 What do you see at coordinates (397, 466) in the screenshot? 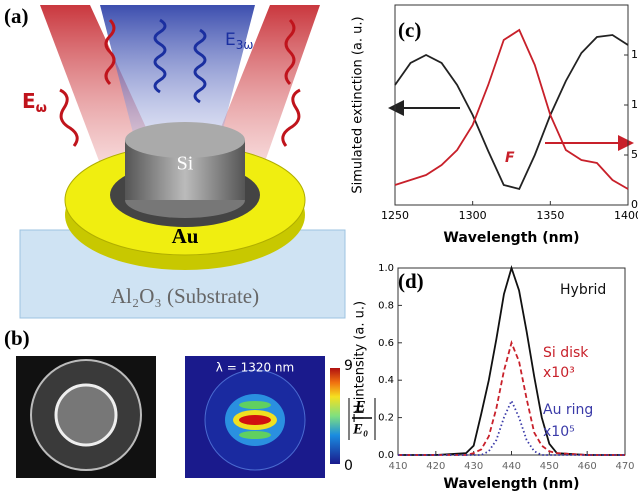
I see `x-tick-label: 410` at bounding box center [397, 466].